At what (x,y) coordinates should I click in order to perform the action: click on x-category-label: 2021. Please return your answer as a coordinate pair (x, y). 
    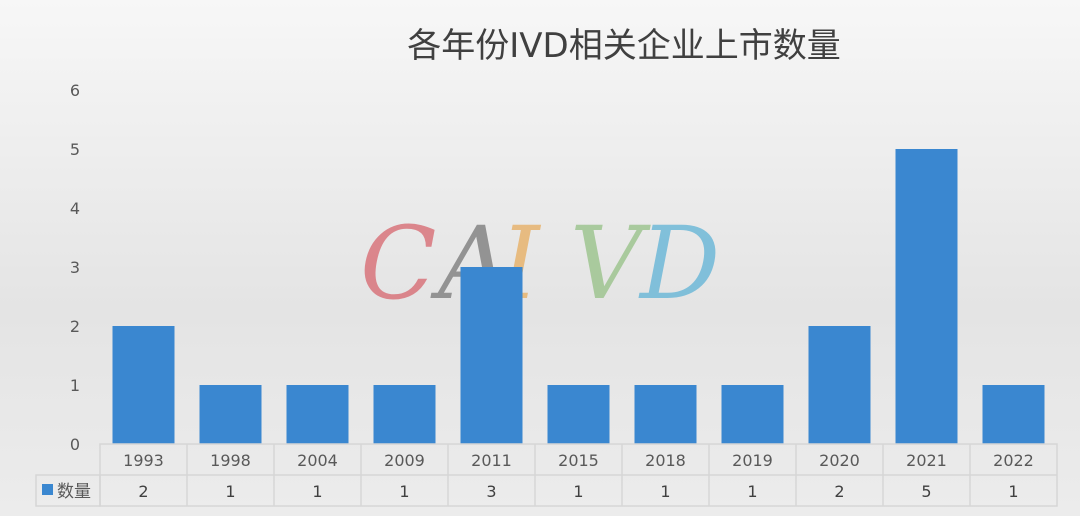
    Looking at the image, I should click on (926, 460).